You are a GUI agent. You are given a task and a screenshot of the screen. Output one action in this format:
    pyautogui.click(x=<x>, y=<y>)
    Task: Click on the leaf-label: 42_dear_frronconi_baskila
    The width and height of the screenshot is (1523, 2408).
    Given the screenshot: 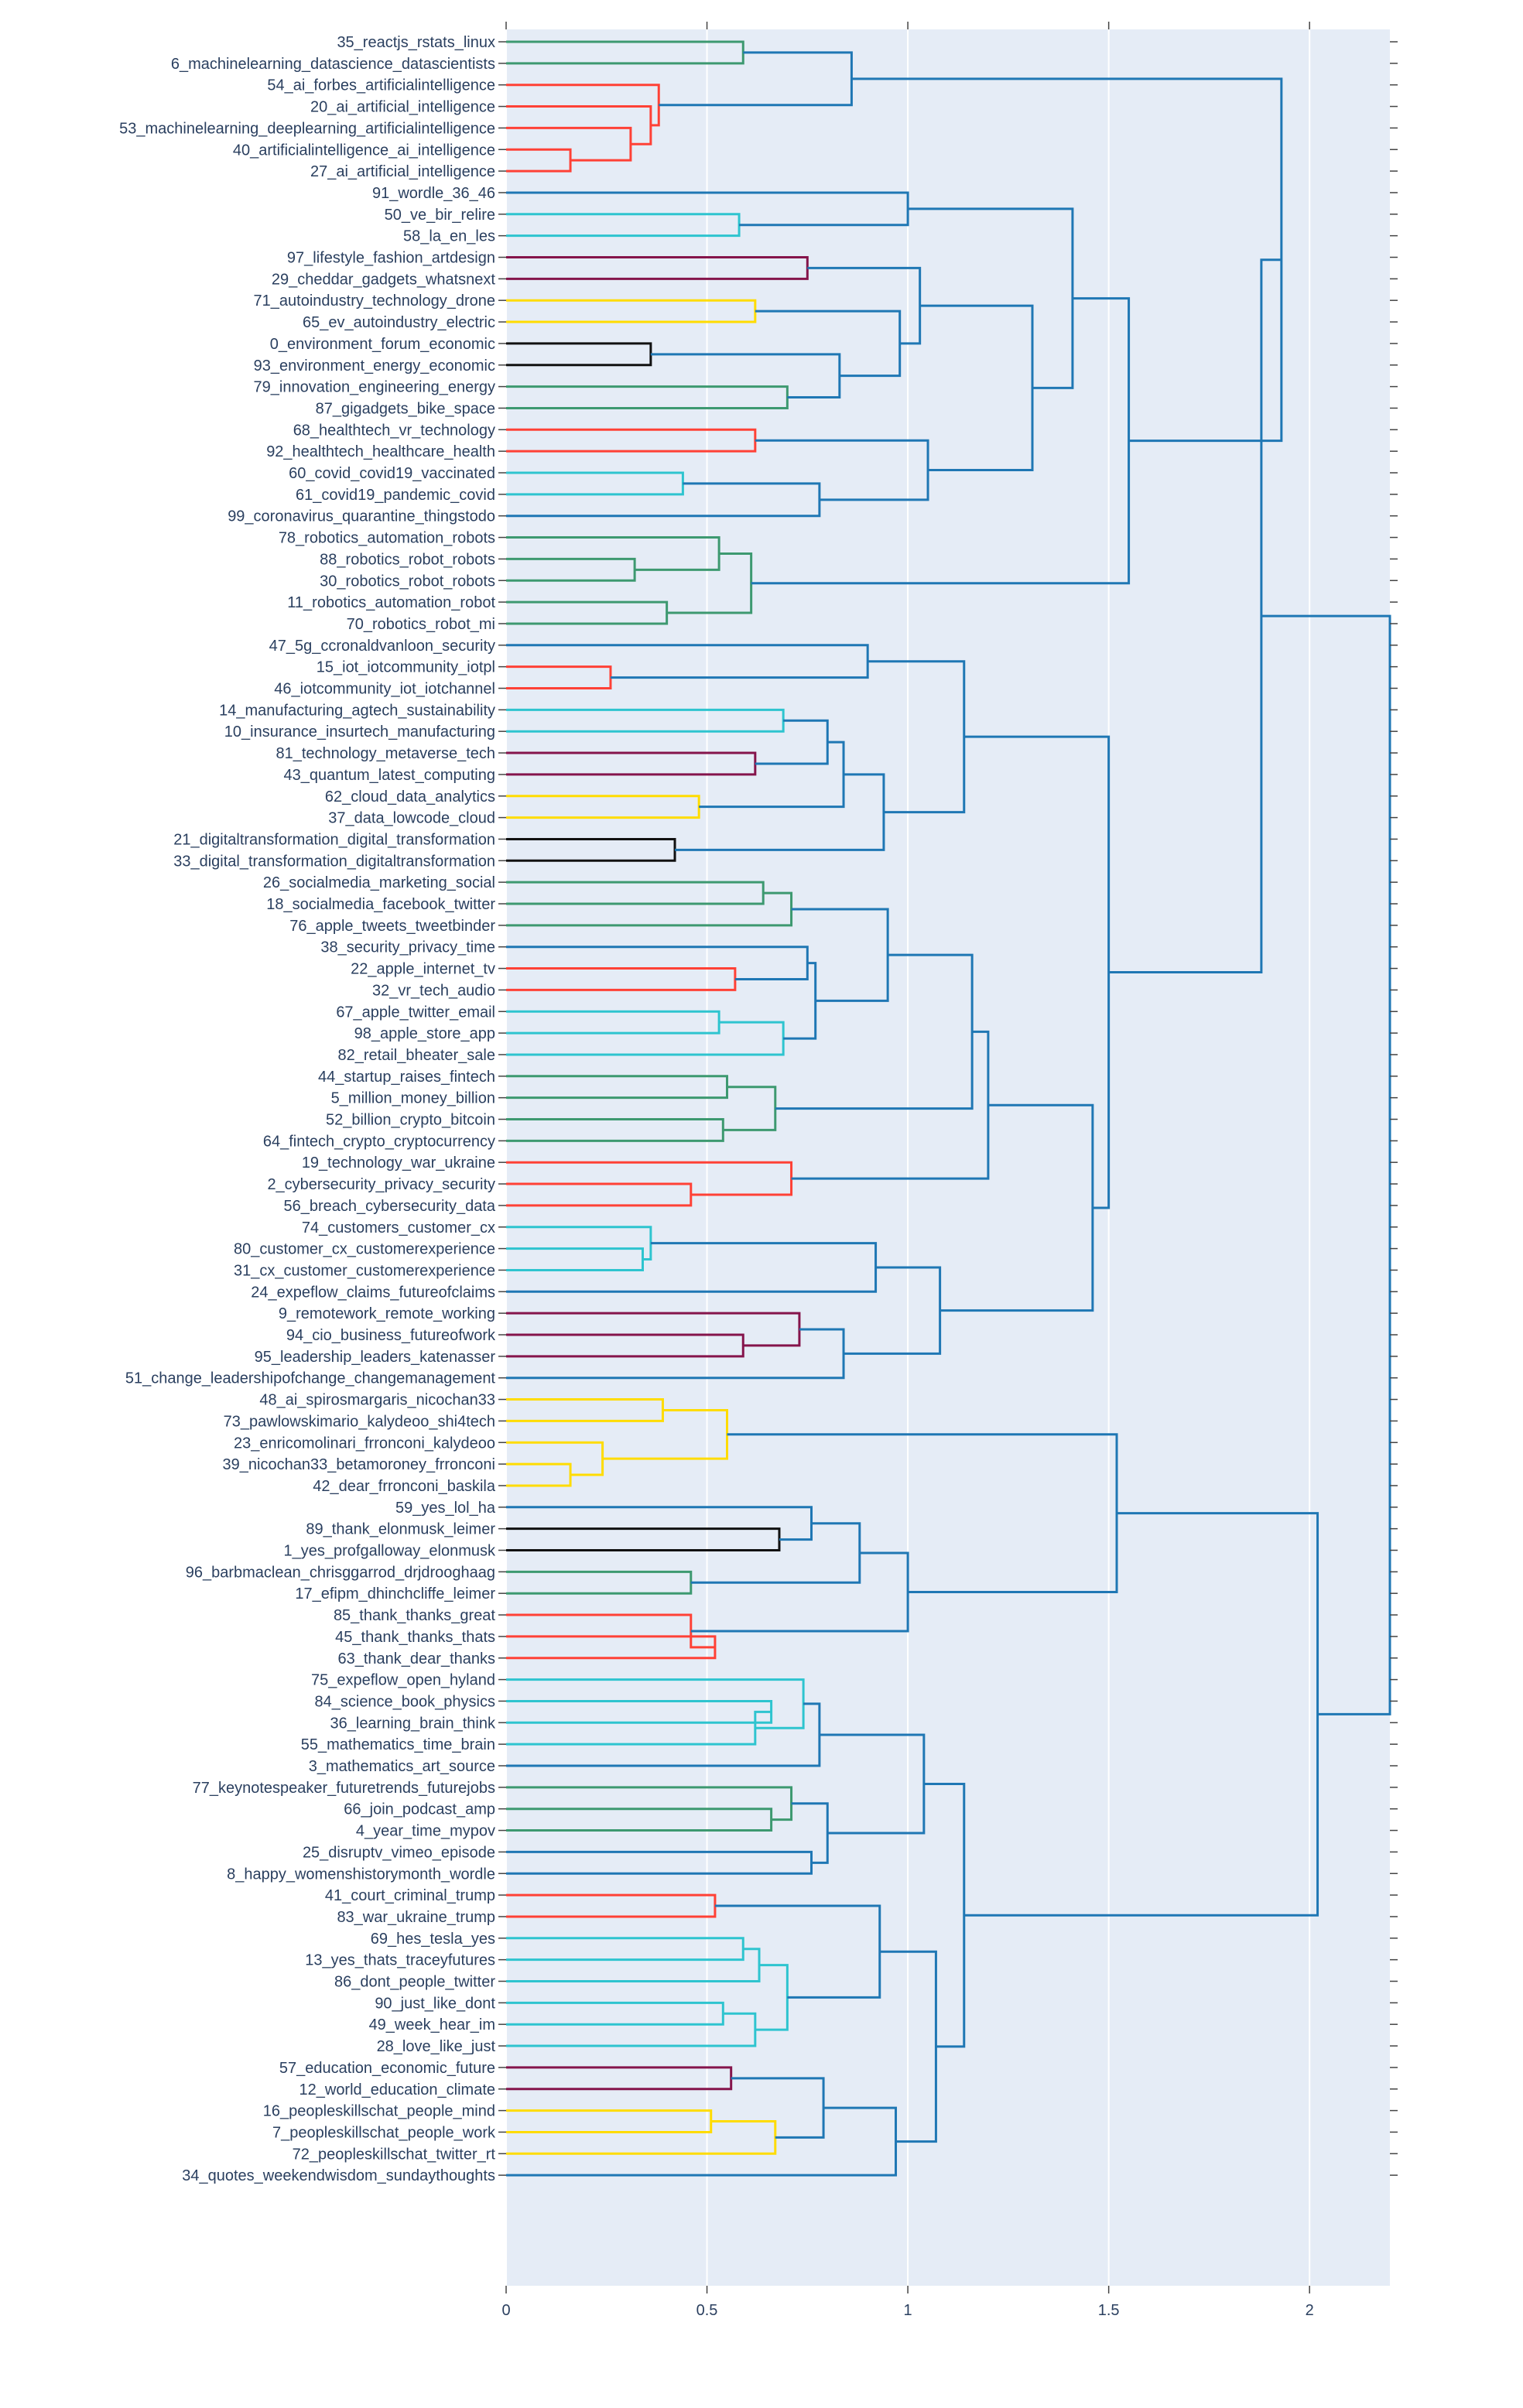 What is the action you would take?
    pyautogui.click(x=405, y=1486)
    